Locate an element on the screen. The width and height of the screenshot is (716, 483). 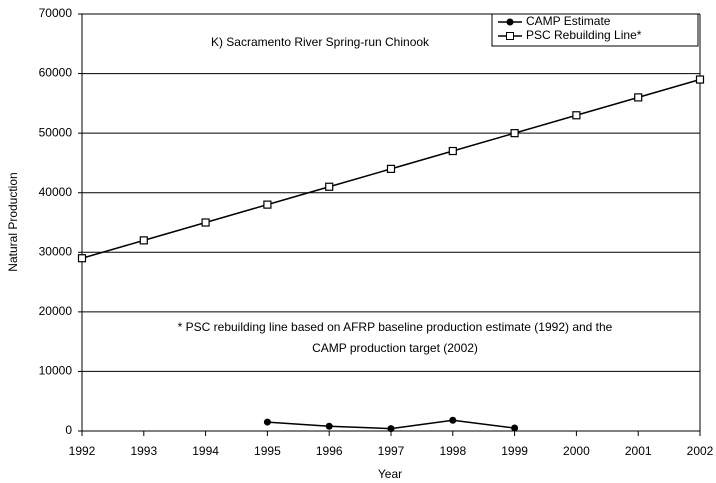
x-tick-label: 1995 is located at coordinates (267, 451).